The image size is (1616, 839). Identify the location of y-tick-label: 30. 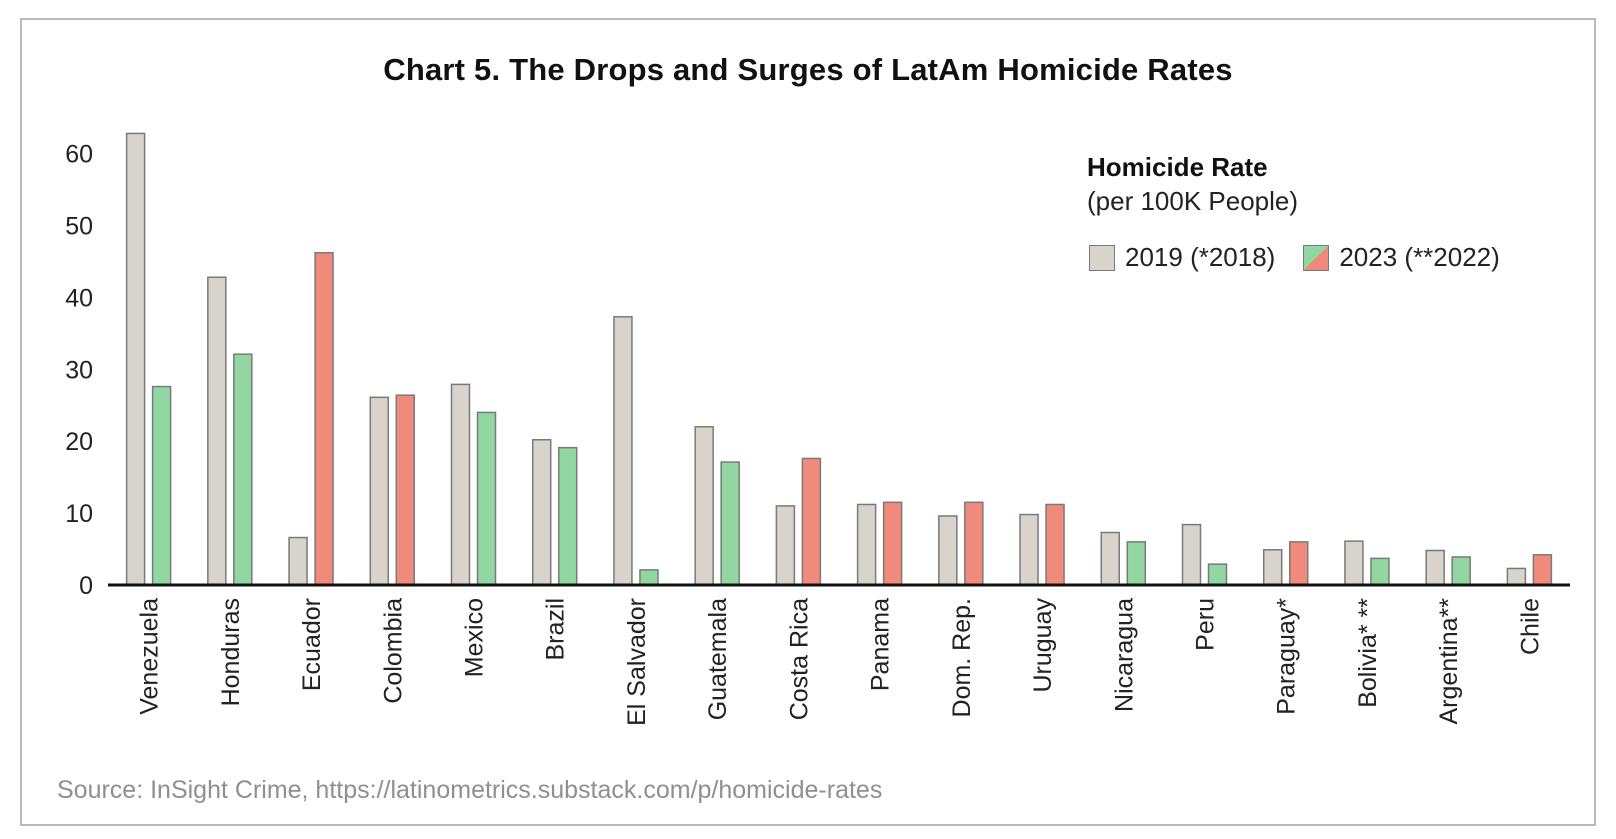
(79, 370).